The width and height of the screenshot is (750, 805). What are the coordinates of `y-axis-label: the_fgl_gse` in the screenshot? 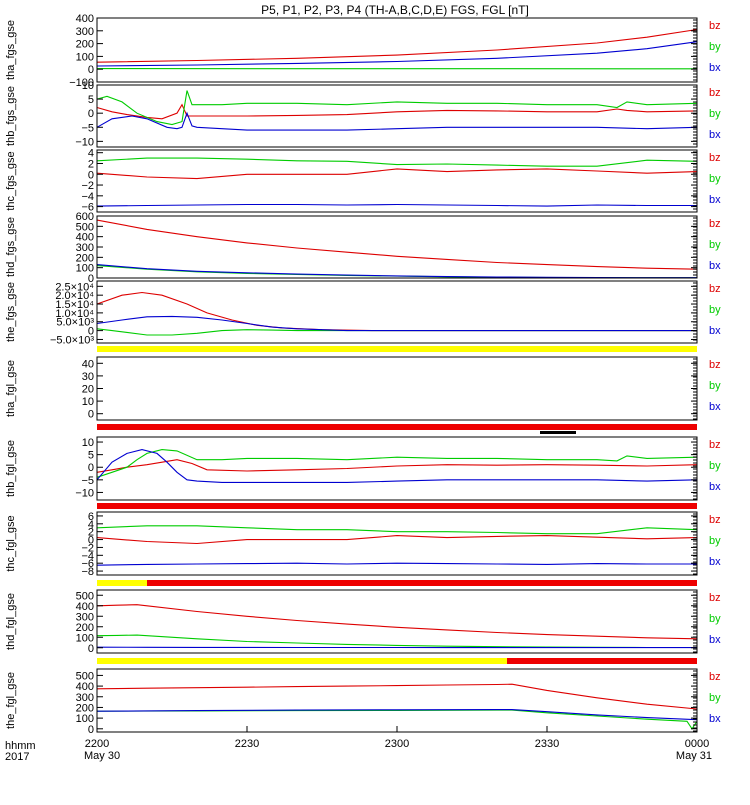 It's located at (11, 700).